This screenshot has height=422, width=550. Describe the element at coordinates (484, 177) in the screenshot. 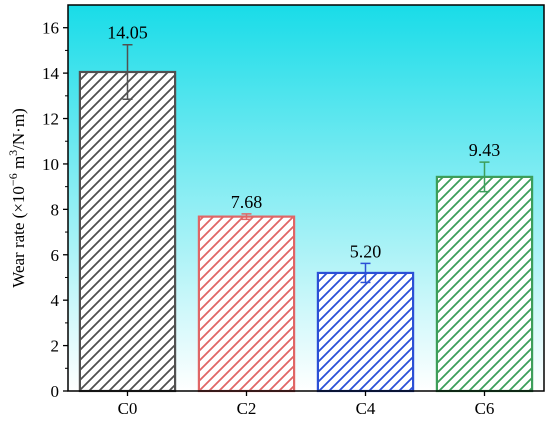

I see `error-bar-c6` at that location.